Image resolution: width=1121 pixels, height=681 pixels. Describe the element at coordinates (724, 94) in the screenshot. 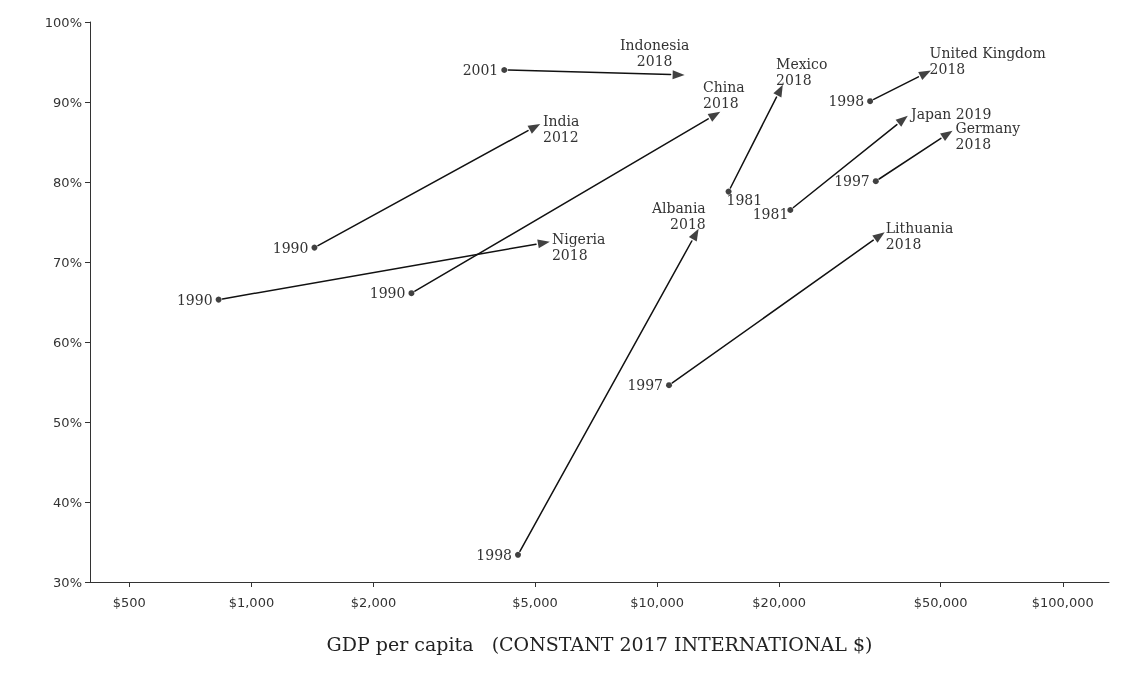

I see `annotation: China 2018` at that location.